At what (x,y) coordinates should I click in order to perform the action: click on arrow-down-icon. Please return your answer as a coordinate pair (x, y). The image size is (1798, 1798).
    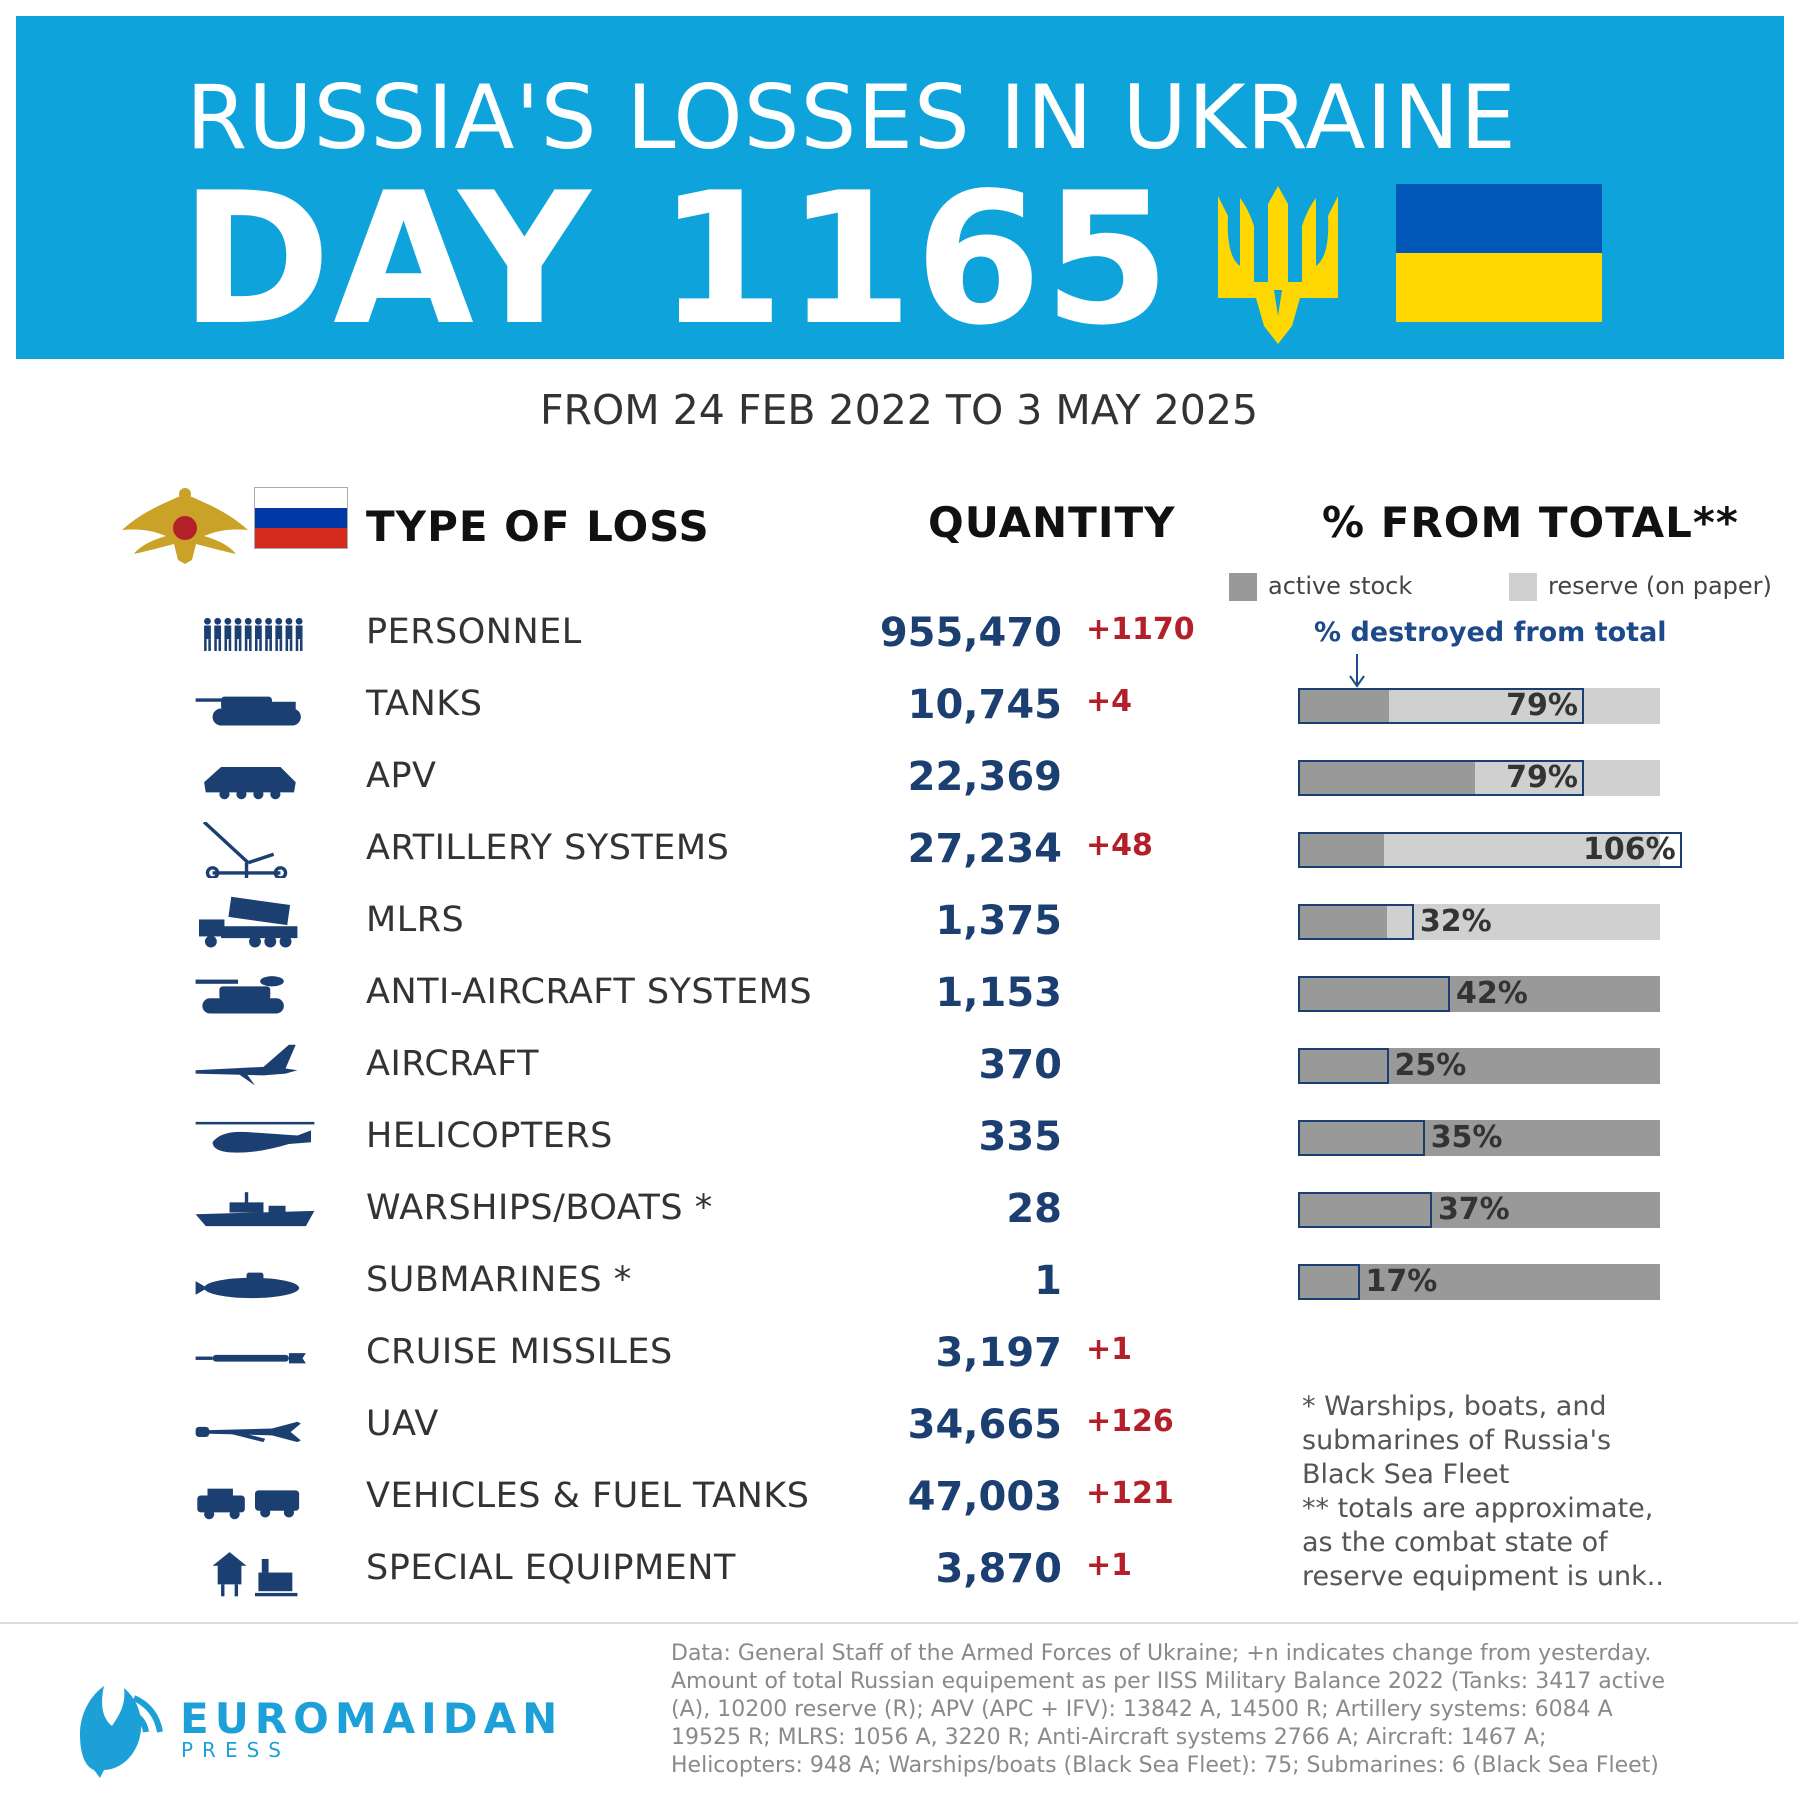
    Looking at the image, I should click on (1357, 671).